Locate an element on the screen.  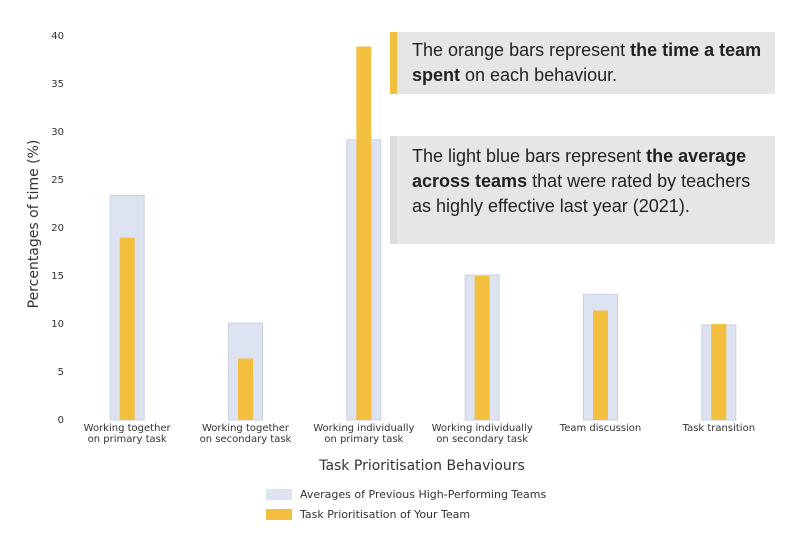
y-tick-label: 20 is located at coordinates (57, 228).